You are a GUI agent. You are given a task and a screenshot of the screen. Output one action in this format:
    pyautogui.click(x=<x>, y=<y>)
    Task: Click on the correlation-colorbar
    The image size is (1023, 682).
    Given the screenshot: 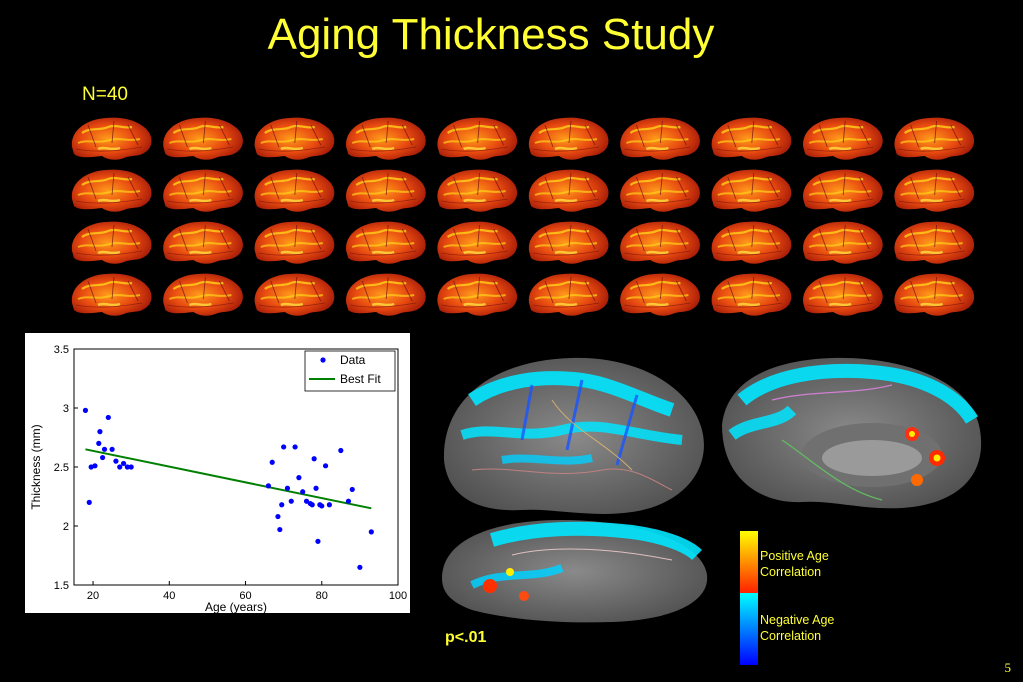 What is the action you would take?
    pyautogui.click(x=749, y=598)
    